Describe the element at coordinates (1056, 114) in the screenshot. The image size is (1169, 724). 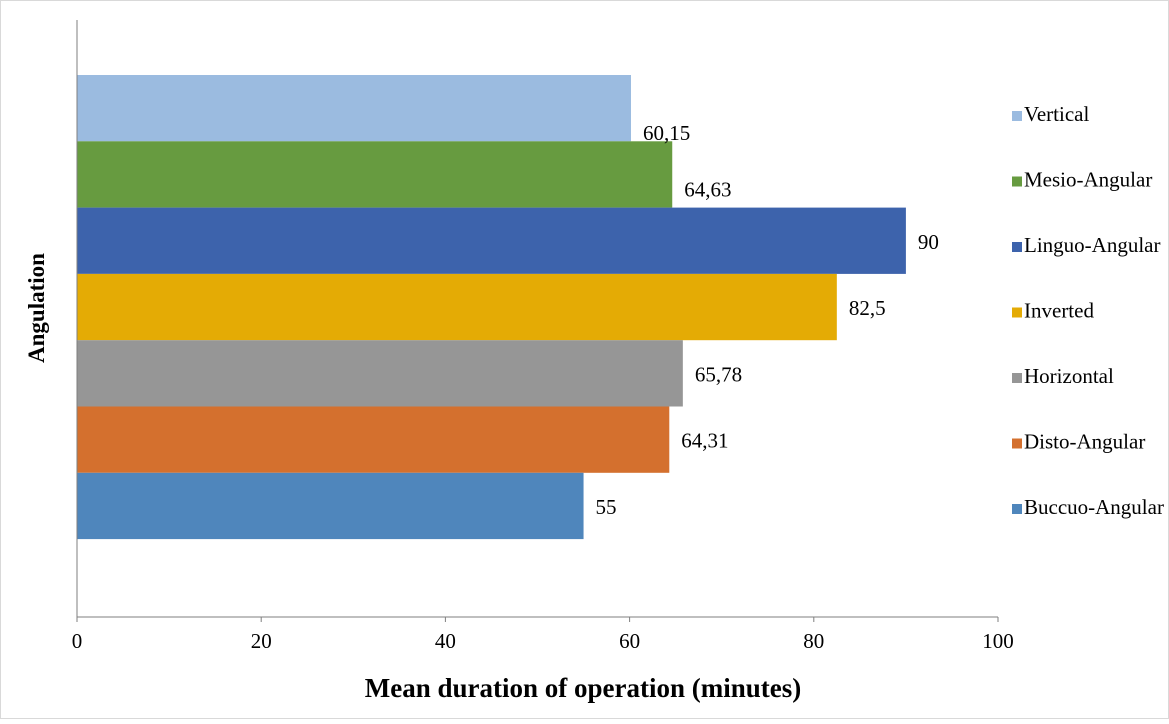
I see `legend-label-vertical: Vertical` at that location.